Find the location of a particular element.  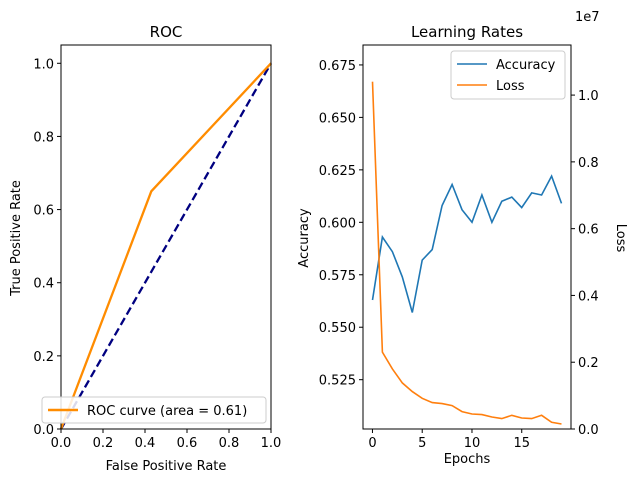

roc-legend-box is located at coordinates (154, 410).